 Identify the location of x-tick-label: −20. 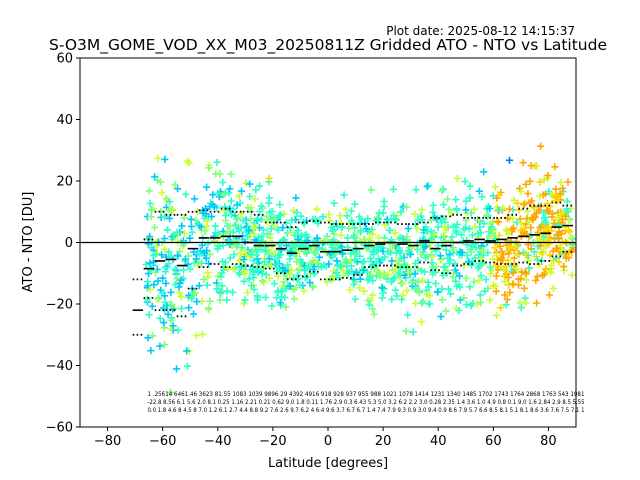
(272, 441).